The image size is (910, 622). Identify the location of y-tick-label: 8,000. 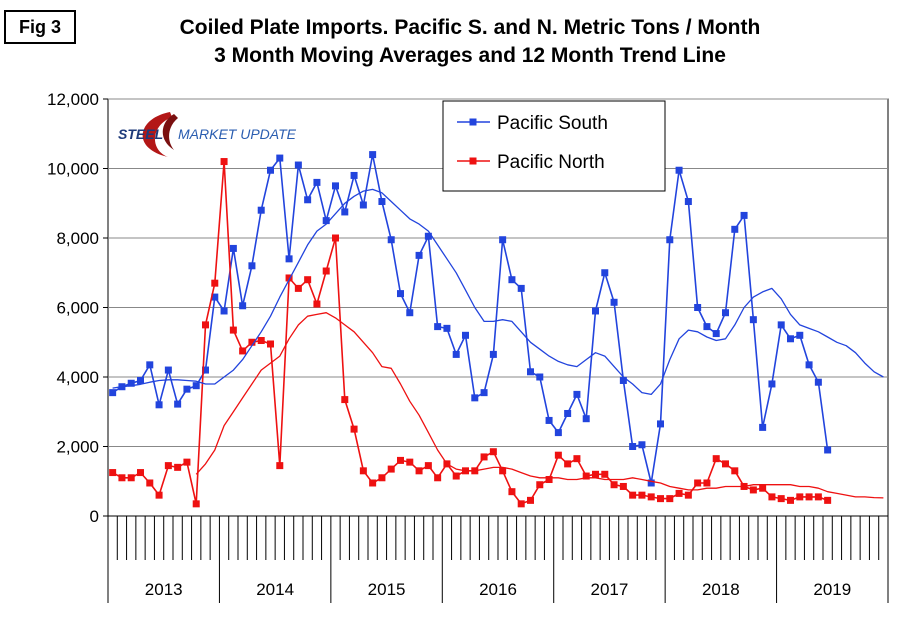
(77, 238).